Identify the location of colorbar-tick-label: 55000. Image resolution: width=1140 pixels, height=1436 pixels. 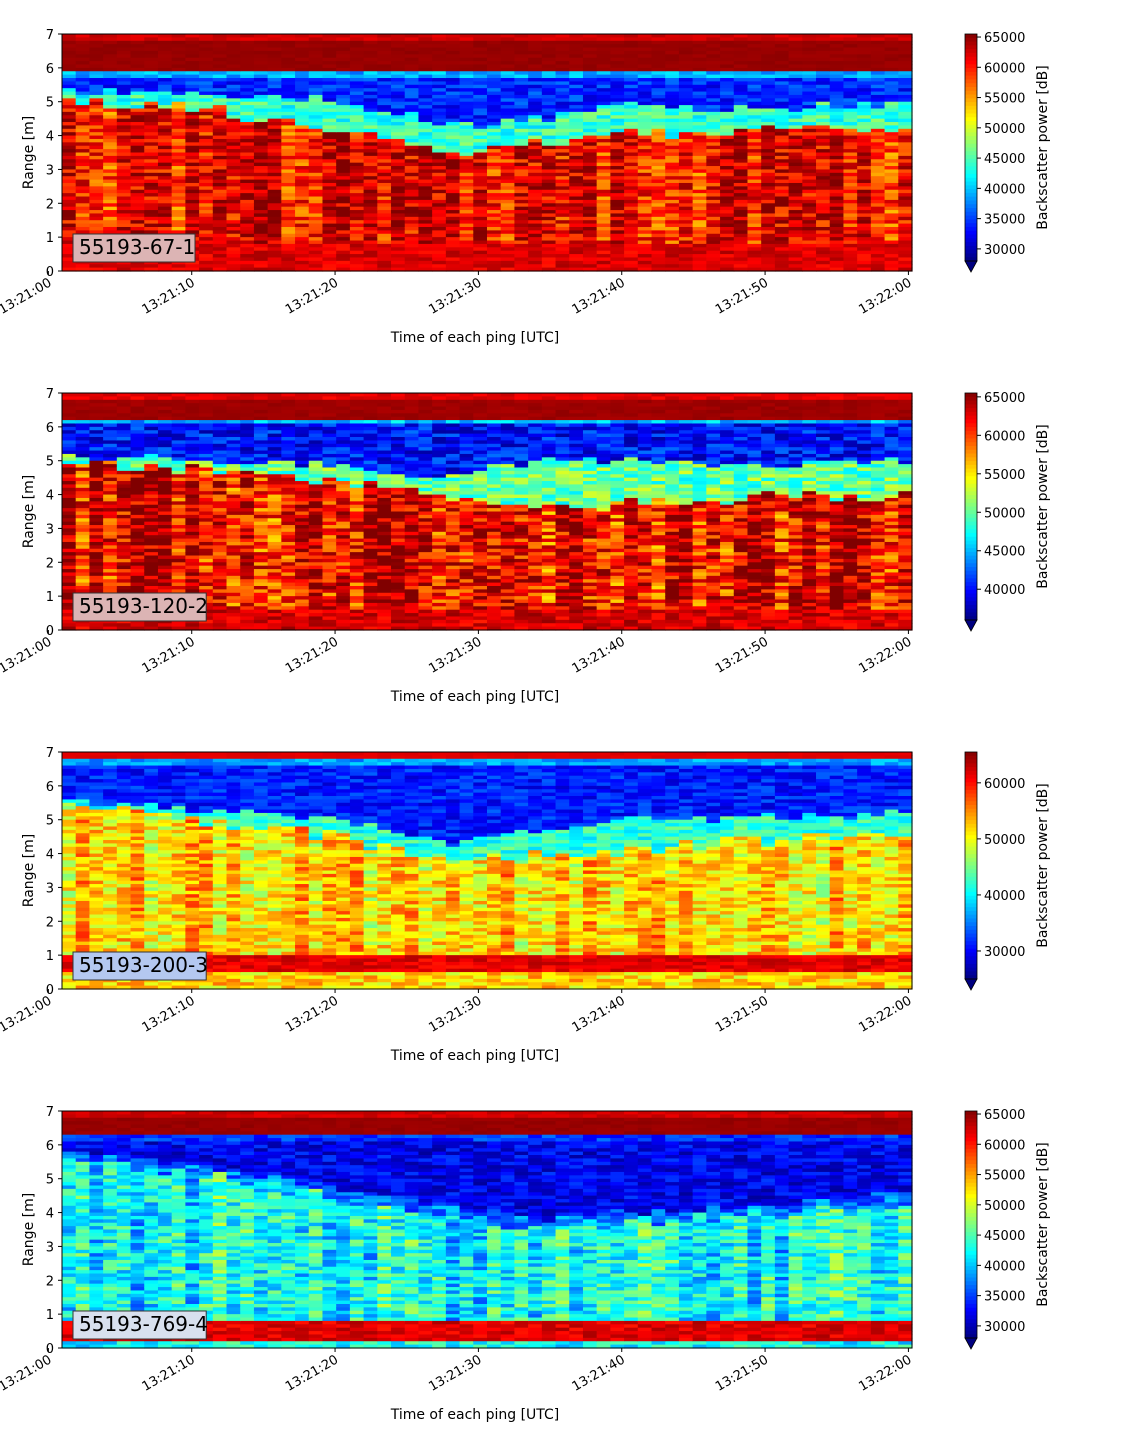
(1004, 99).